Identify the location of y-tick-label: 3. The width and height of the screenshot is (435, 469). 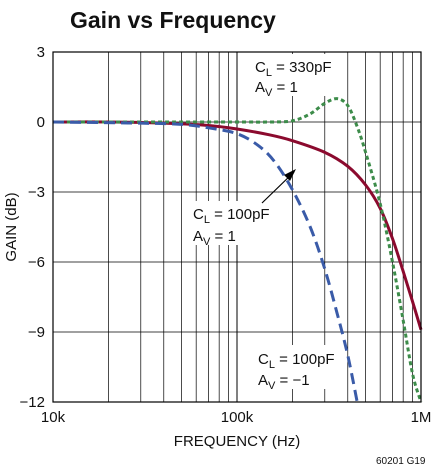
(41, 52).